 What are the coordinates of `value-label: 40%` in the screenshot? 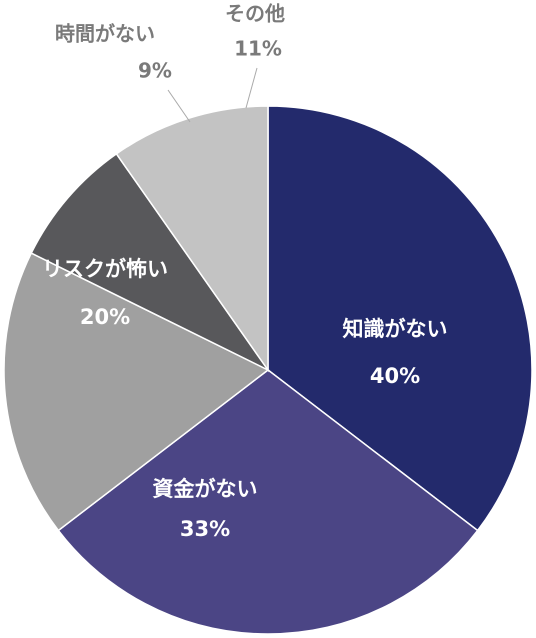 It's located at (395, 376).